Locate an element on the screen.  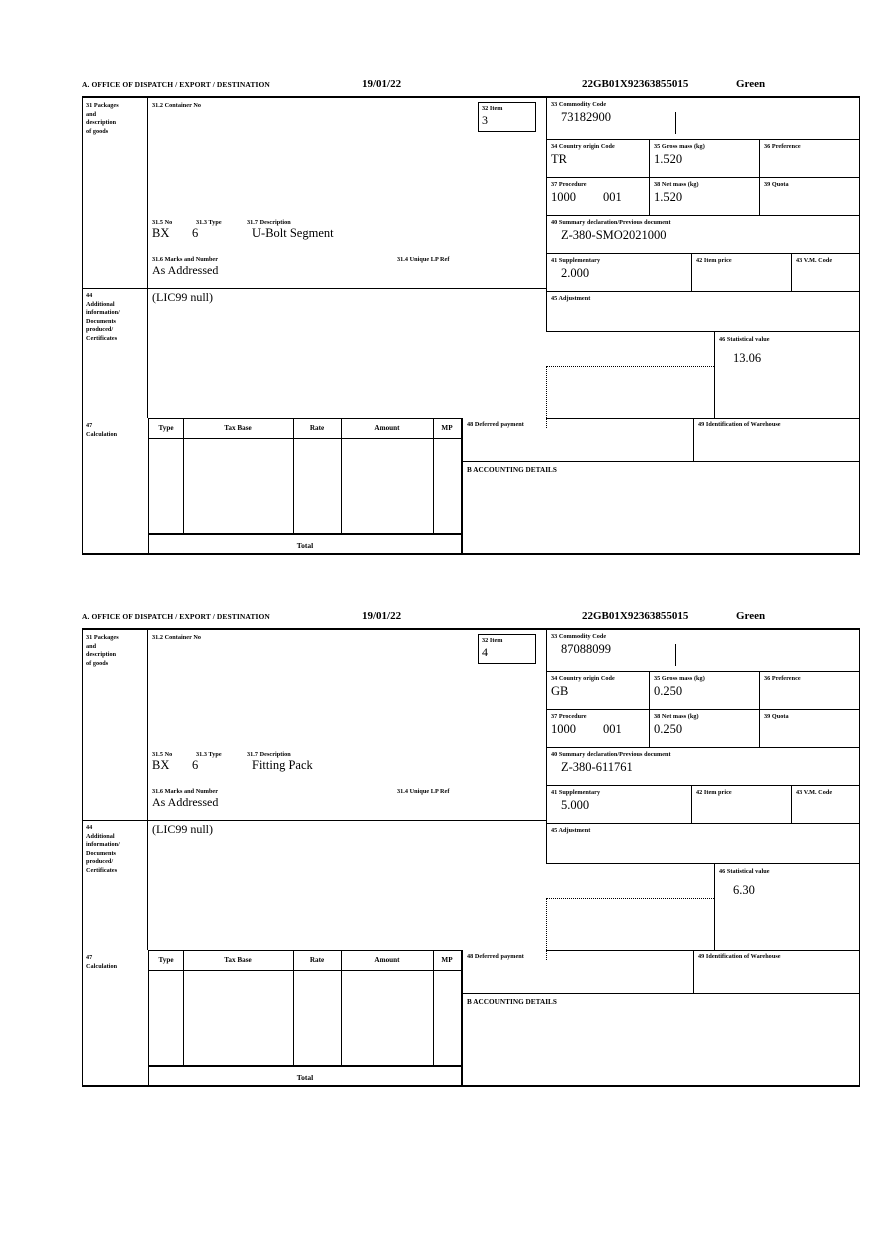
calculation-total-row: Total is located at coordinates (305, 1076).